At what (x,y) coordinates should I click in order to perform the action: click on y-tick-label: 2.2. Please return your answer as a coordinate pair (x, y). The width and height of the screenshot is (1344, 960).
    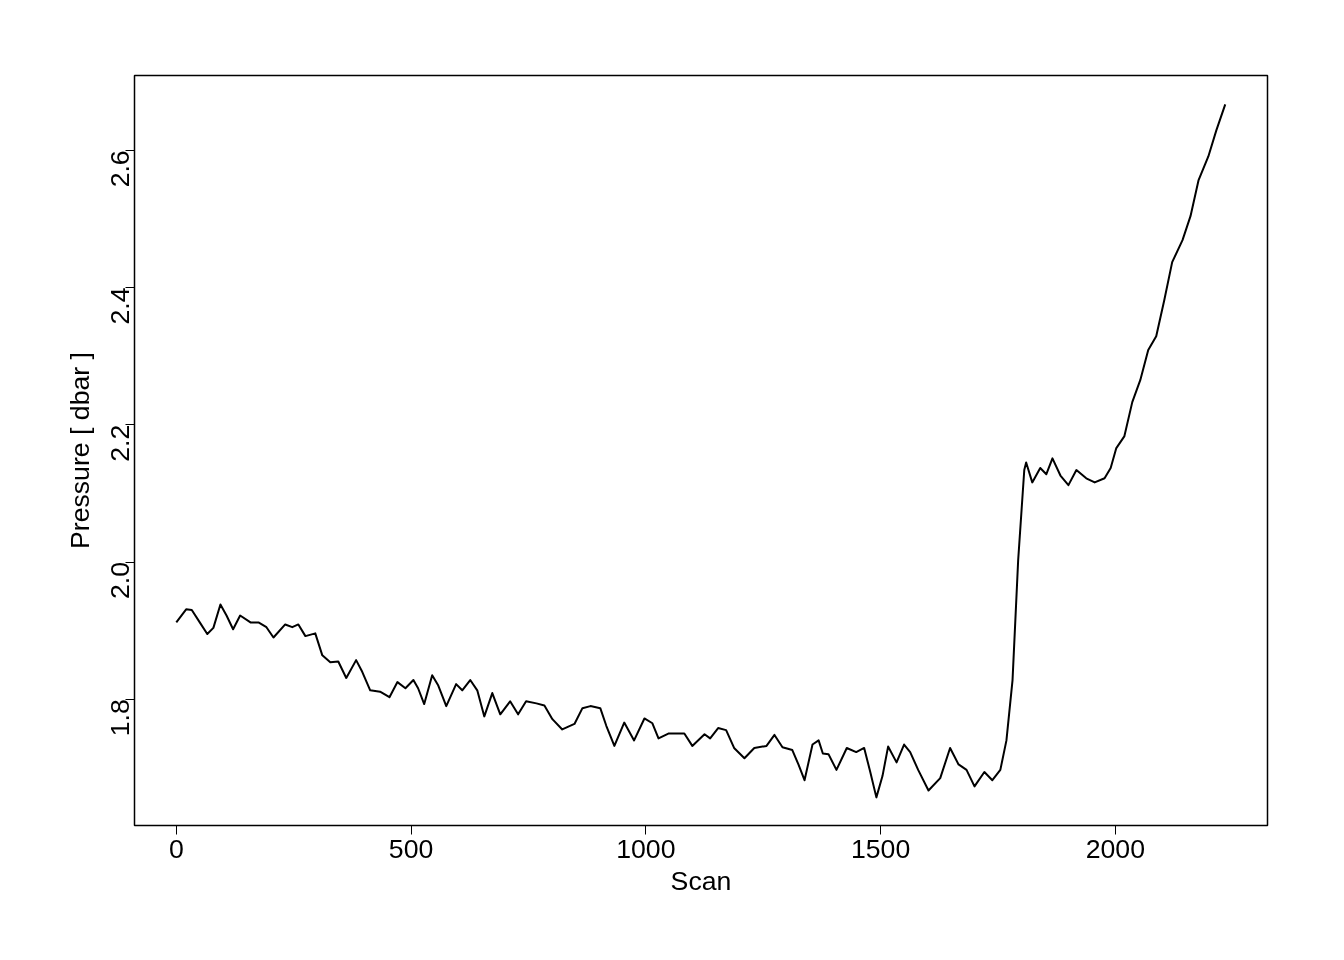
    Looking at the image, I should click on (120, 443).